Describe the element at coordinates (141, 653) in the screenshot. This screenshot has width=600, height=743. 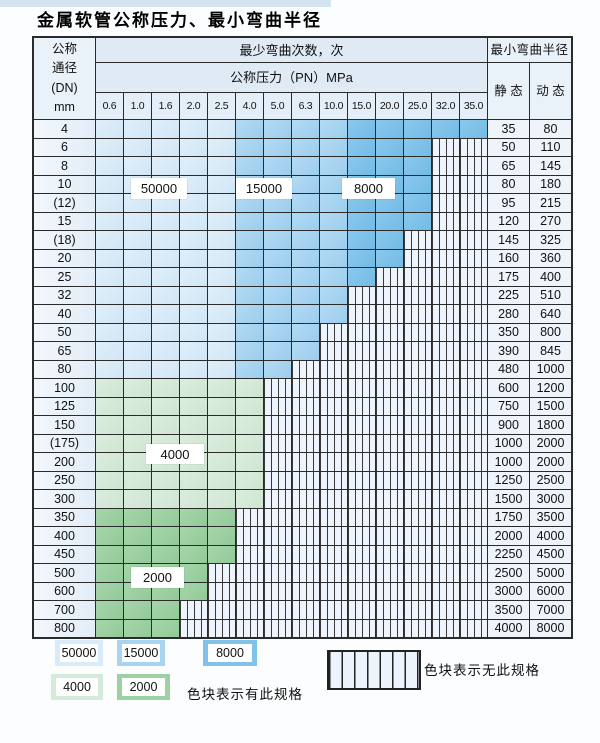
I see `legend-swatch-label: 15000` at that location.